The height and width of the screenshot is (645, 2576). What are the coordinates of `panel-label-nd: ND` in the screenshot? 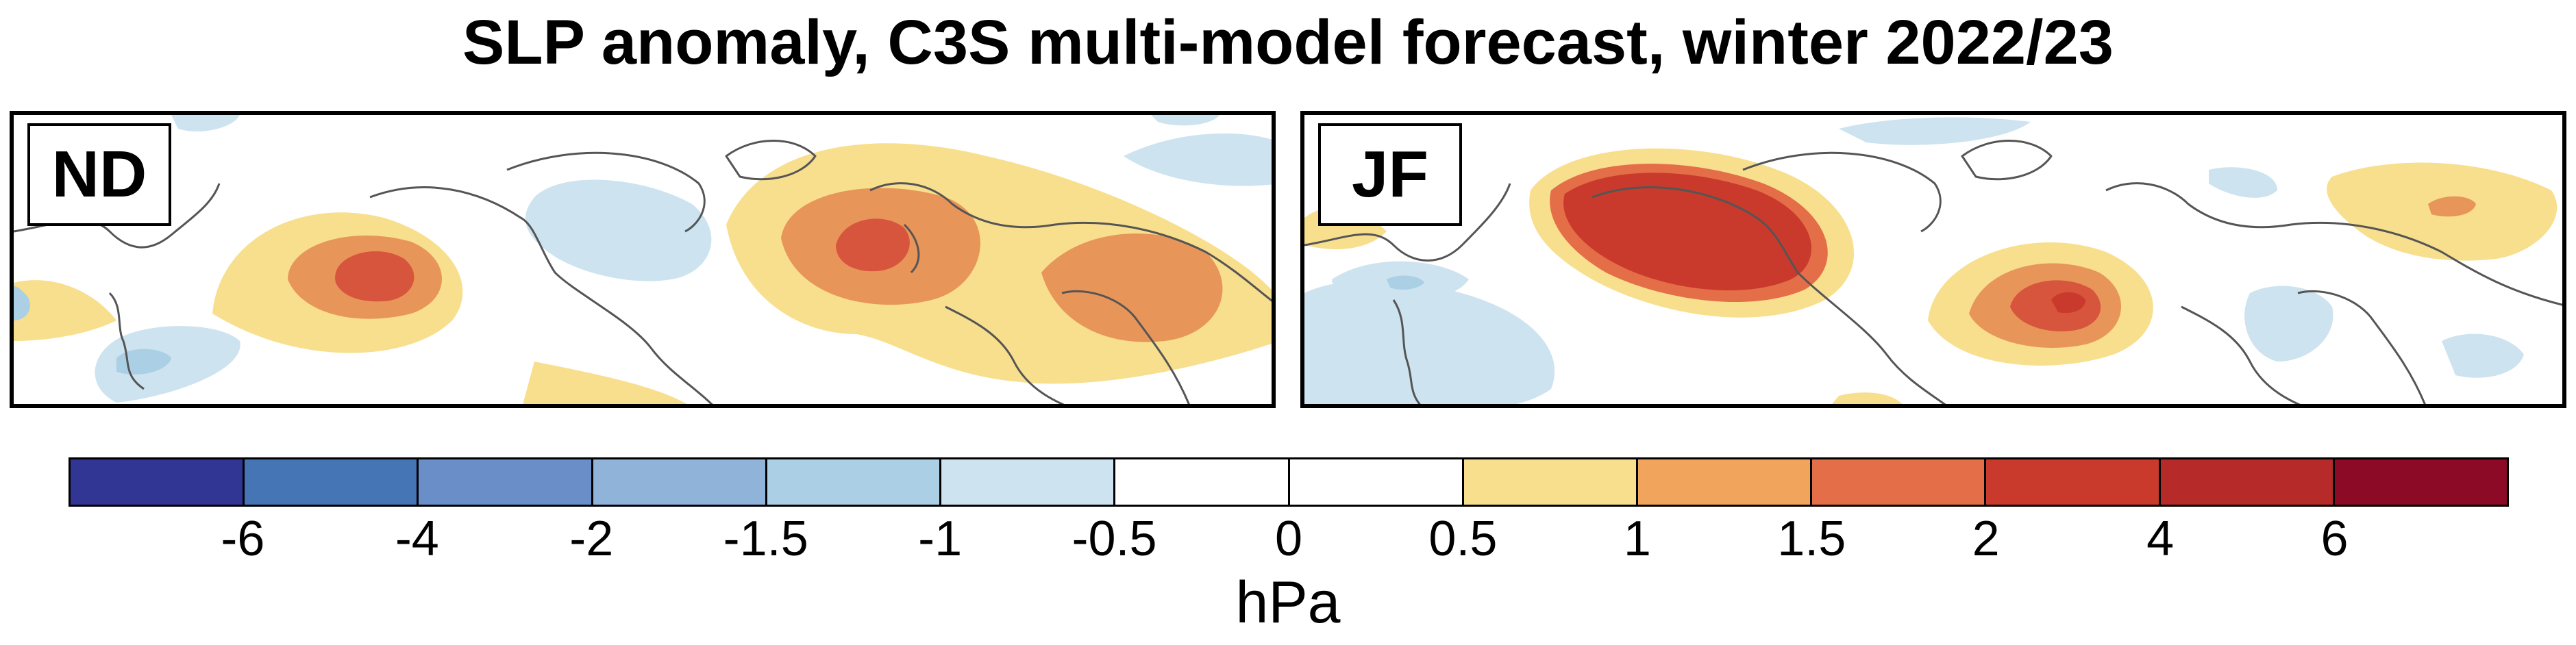 It's located at (99, 174).